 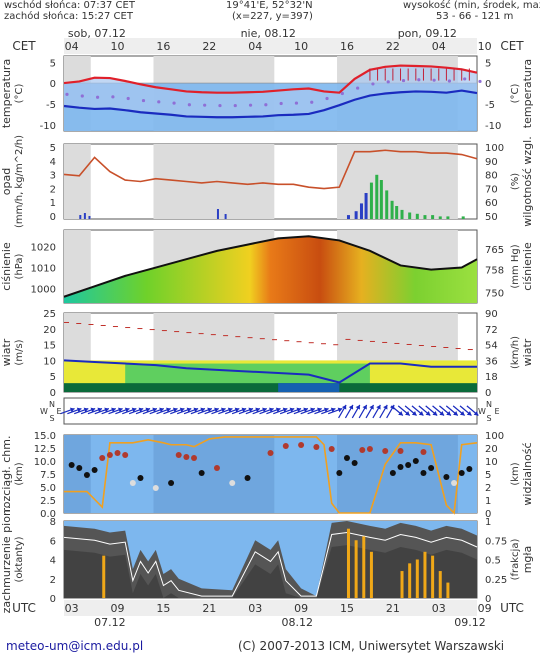 I want to click on side-unit-left-visibility: (km), so click(x=19, y=473).